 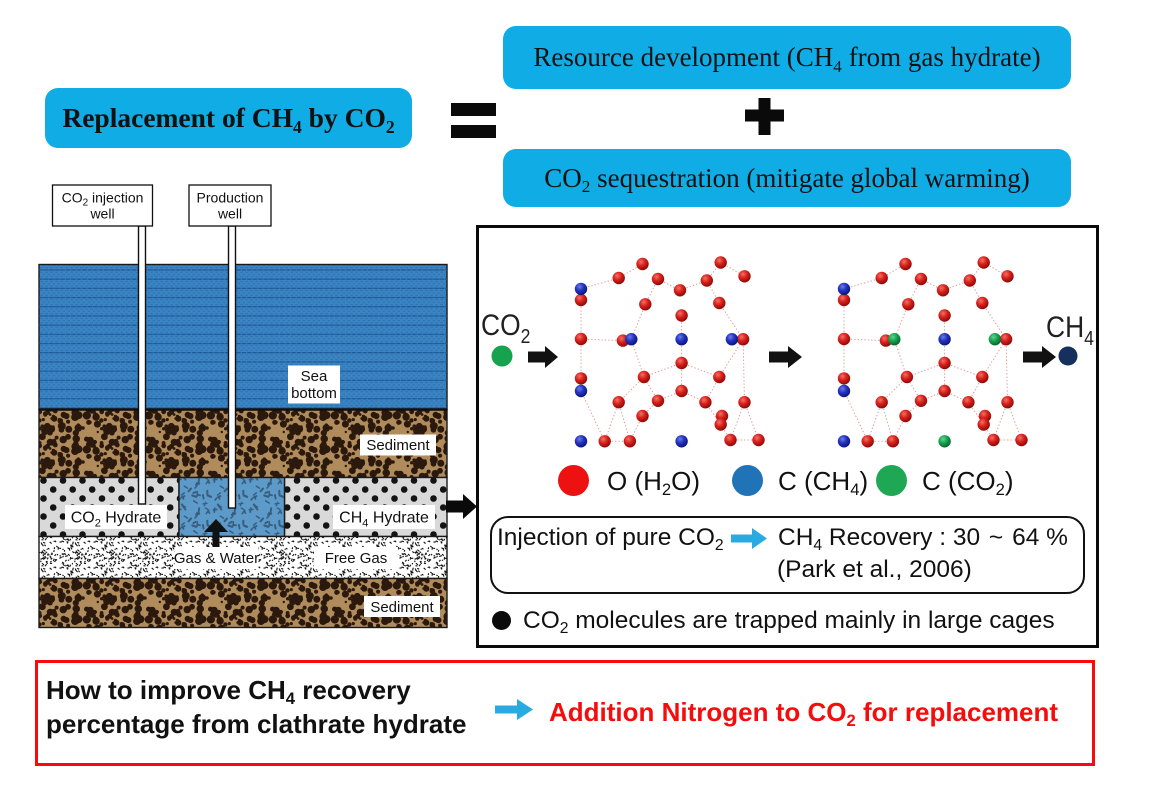 I want to click on svg-text: CO2 injection, so click(x=103, y=198).